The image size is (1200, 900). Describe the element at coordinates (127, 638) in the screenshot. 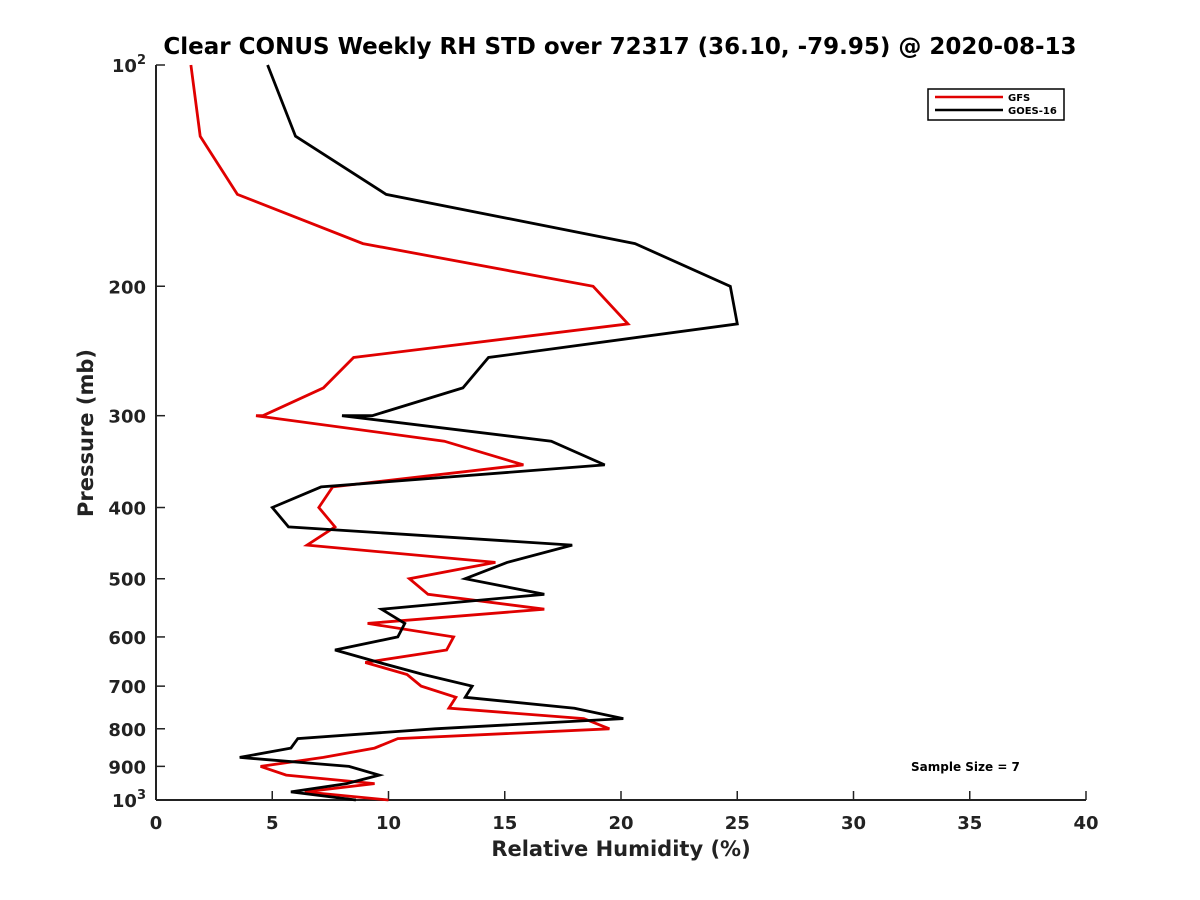

I see `y-tick-label: 600` at that location.